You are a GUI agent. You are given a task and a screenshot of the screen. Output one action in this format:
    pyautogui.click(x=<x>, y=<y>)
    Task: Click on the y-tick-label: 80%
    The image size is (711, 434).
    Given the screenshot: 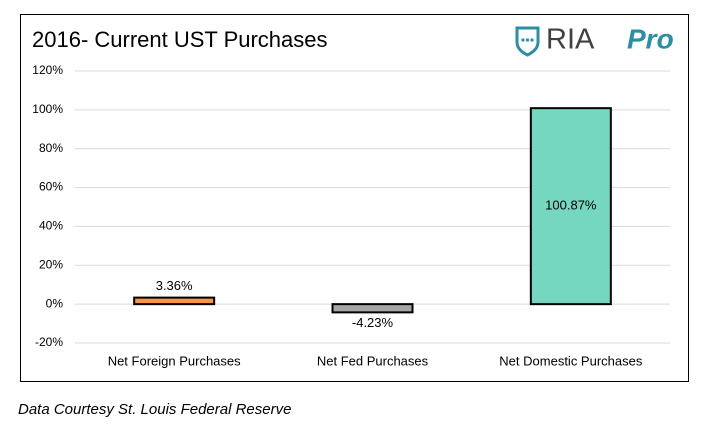 What is the action you would take?
    pyautogui.click(x=51, y=148)
    